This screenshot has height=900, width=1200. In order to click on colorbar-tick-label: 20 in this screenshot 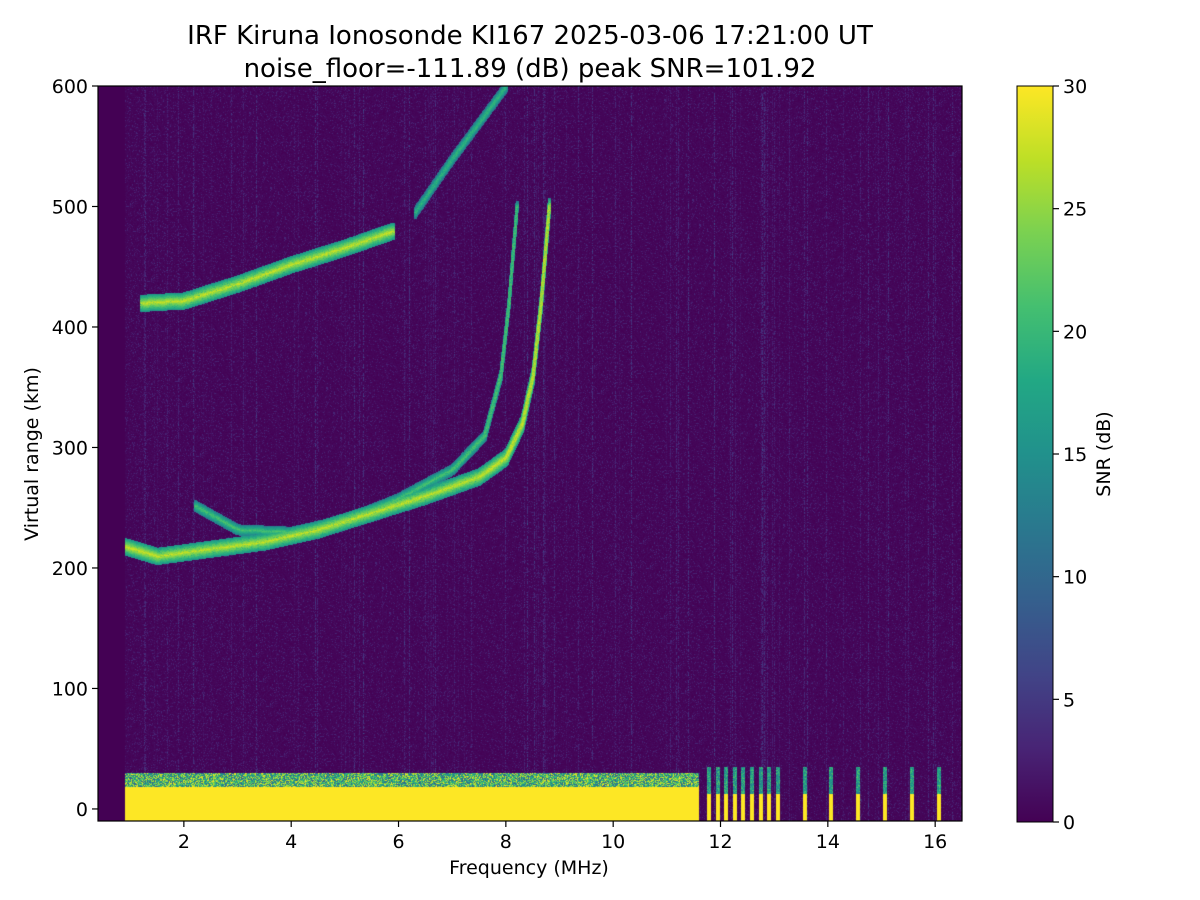, I will do `click(1075, 332)`.